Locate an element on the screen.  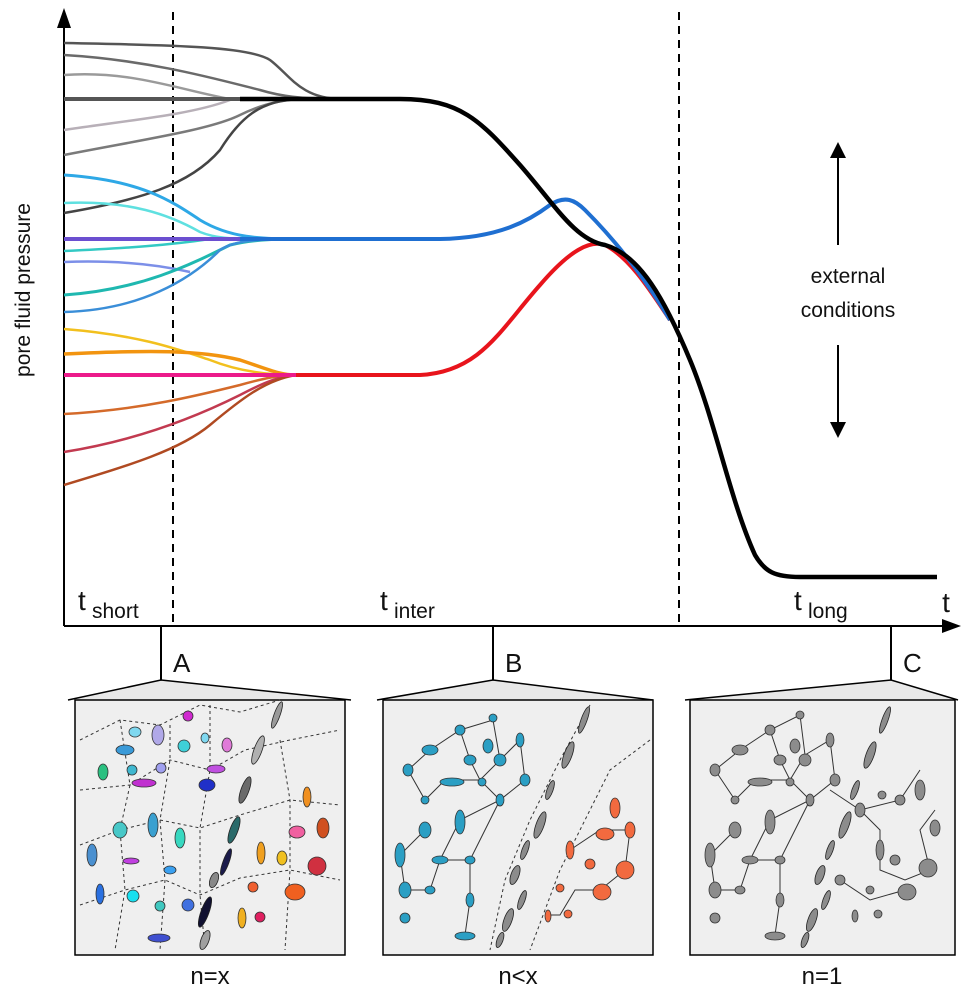
x-axis-label: t is located at coordinates (946, 602).